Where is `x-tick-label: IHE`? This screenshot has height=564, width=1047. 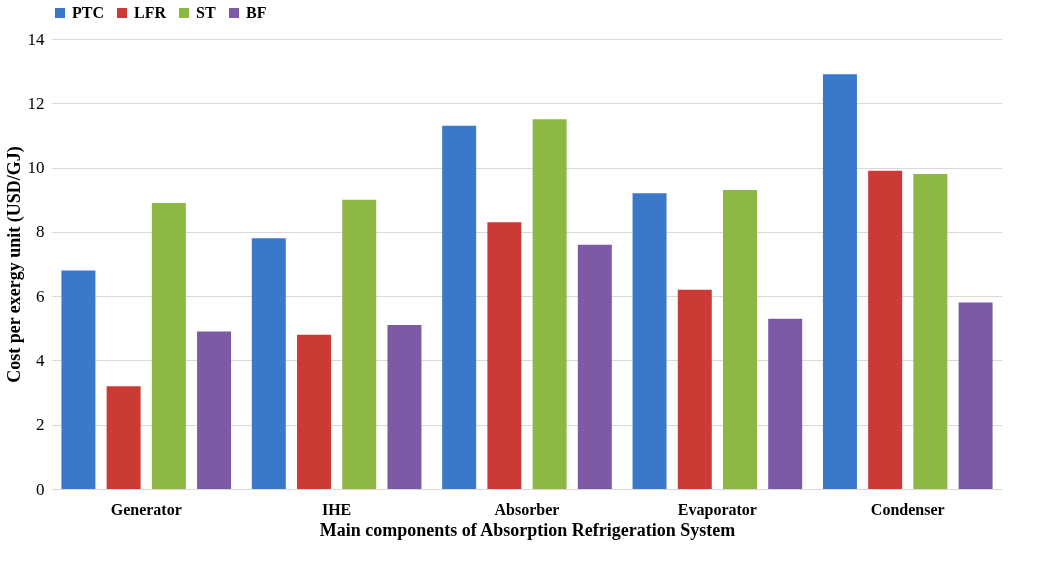
x-tick-label: IHE is located at coordinates (336, 509).